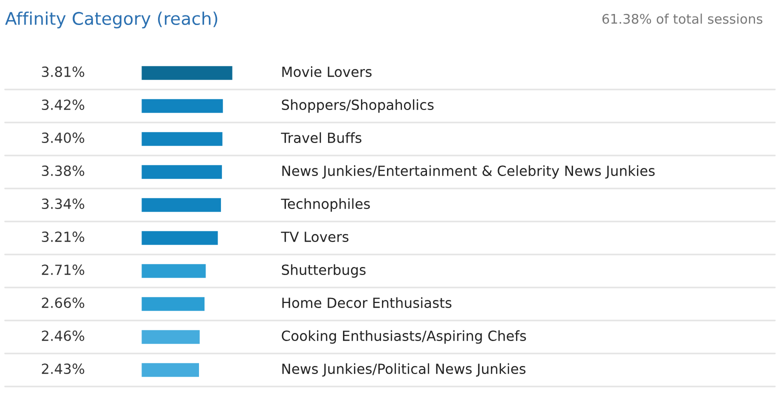  Describe the element at coordinates (682, 19) in the screenshot. I see `text: 61.38% of total sessions` at that location.